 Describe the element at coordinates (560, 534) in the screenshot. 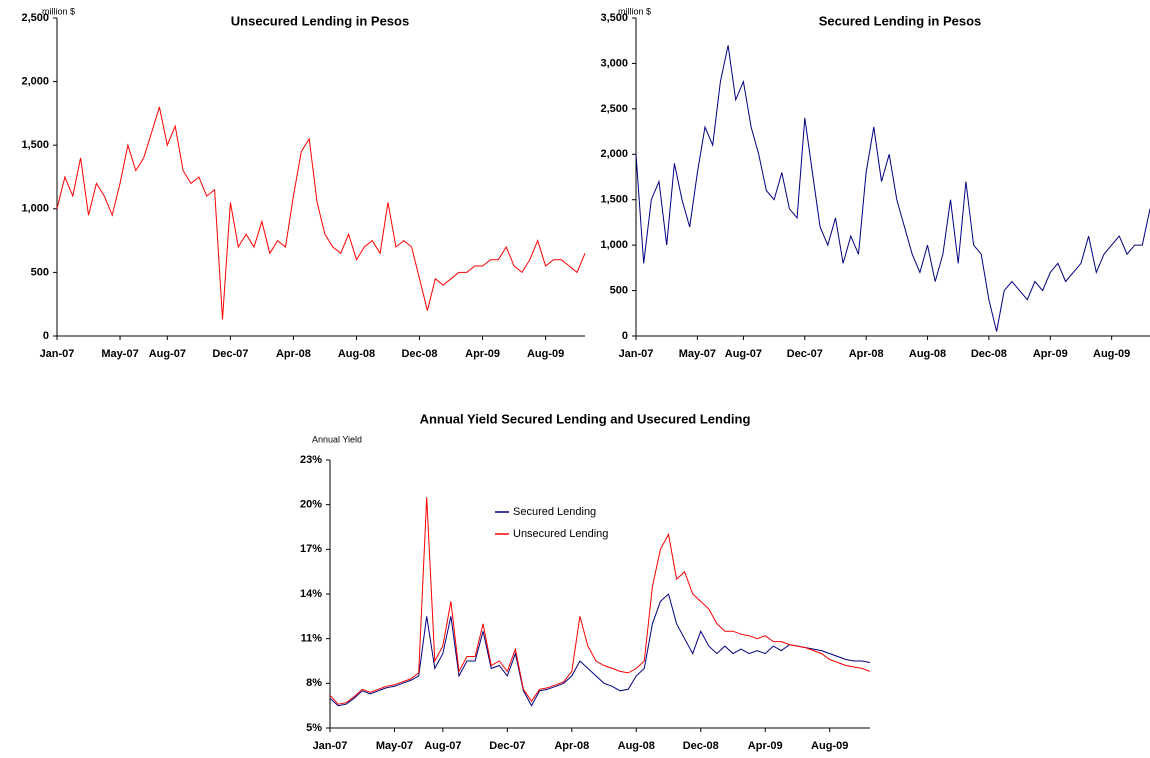

I see `legend-label: Unsecured Lending` at that location.